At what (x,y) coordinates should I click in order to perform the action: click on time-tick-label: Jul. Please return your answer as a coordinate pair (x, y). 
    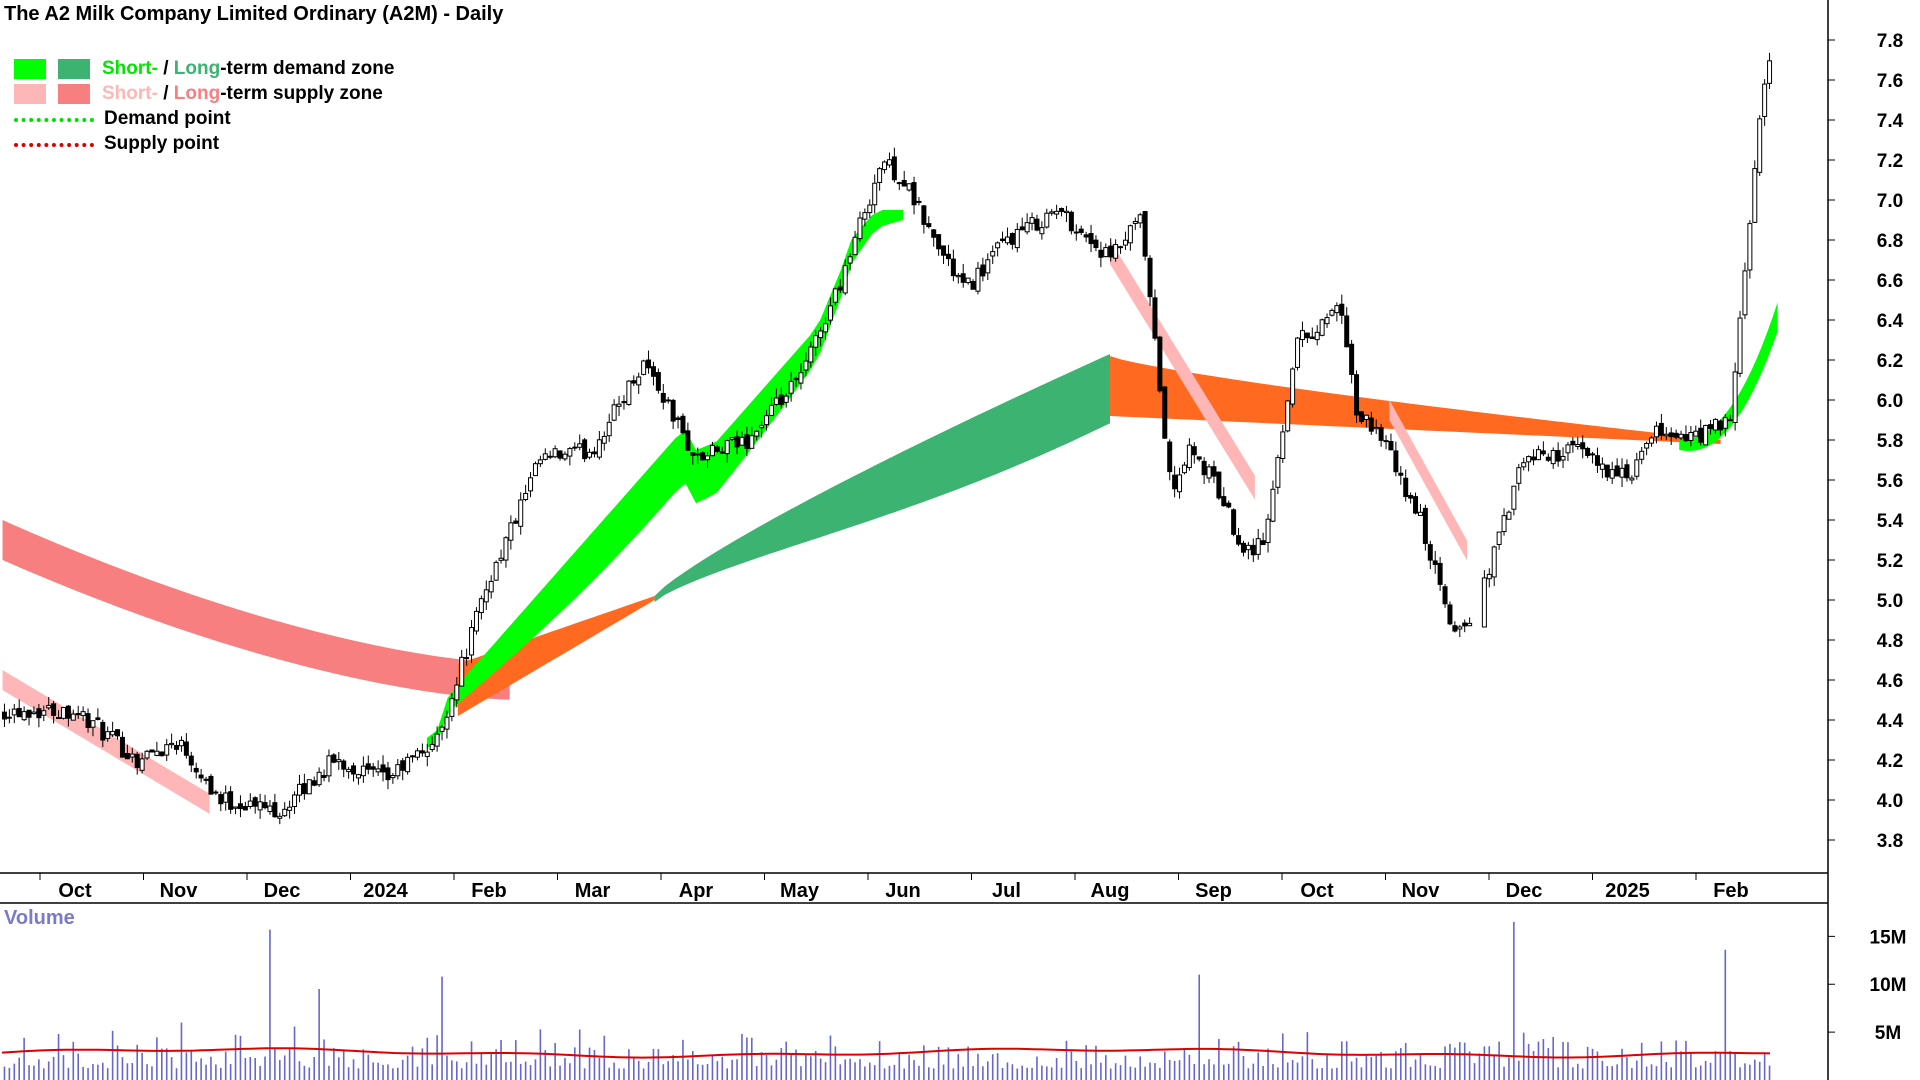
    Looking at the image, I should click on (1006, 891).